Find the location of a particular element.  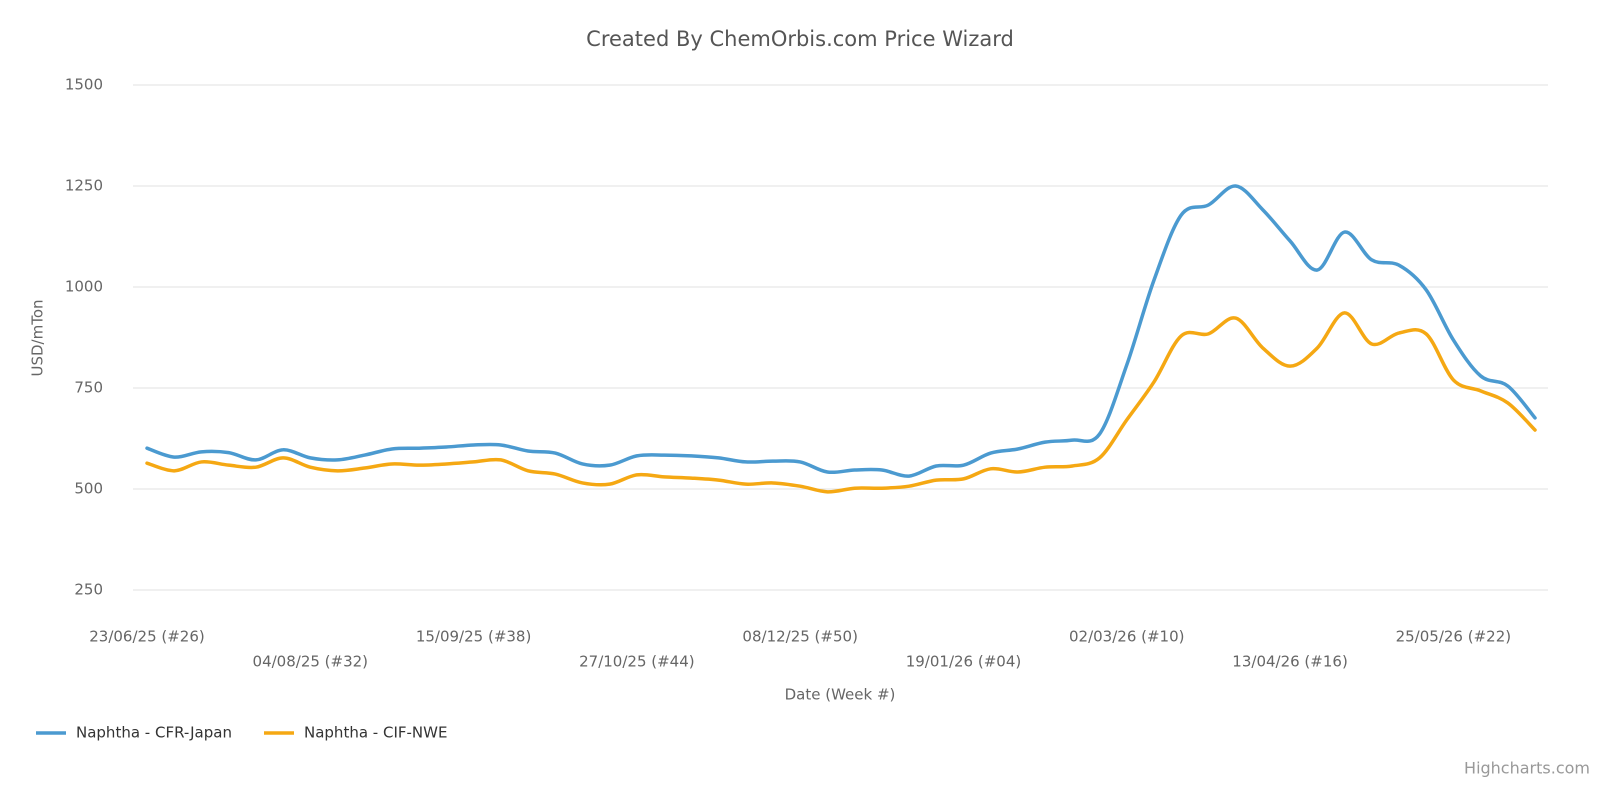

x-tick-label: 25/05/26 (#22) is located at coordinates (1454, 637).